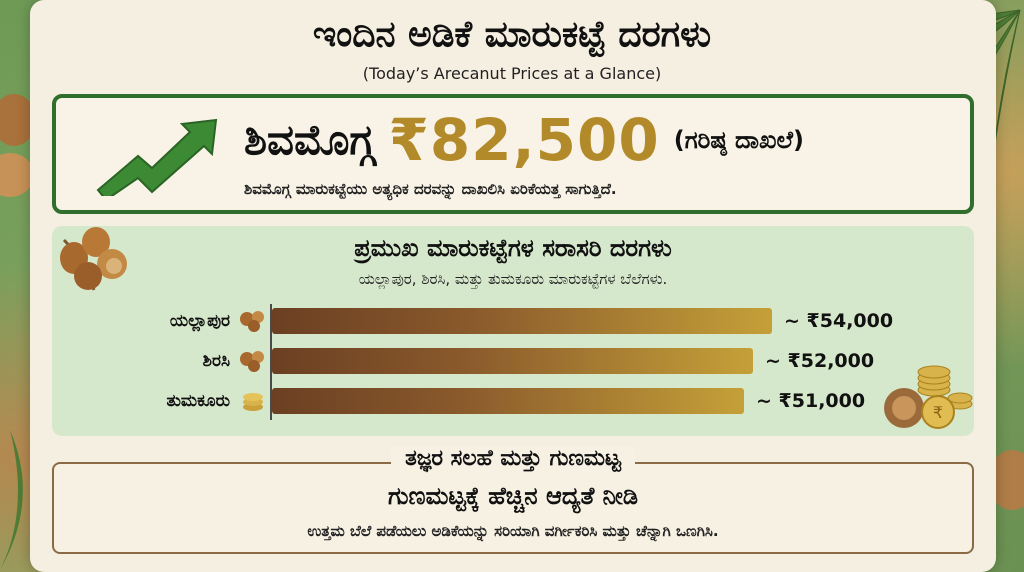 This screenshot has width=1024, height=572. What do you see at coordinates (738, 140) in the screenshot?
I see `highlight-note: (ಗರಿಷ್ಠ ದಾಖಲೆ)` at bounding box center [738, 140].